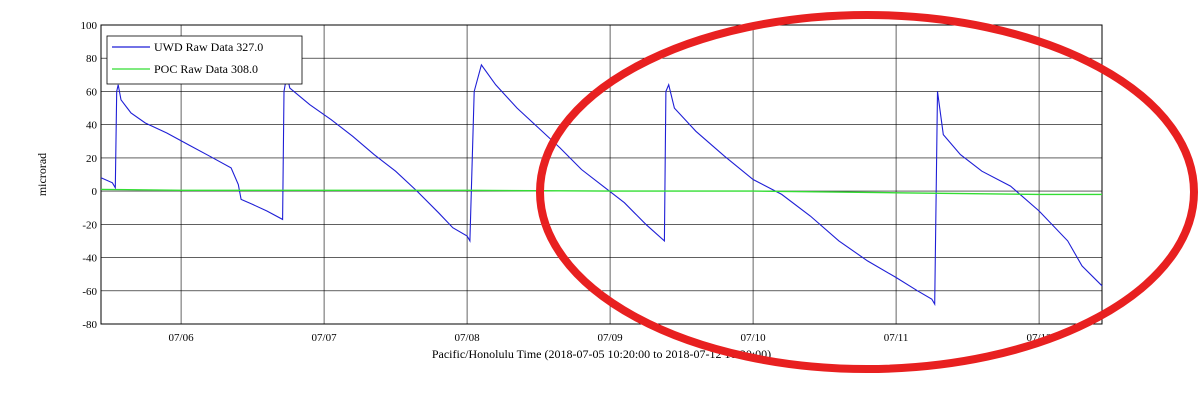 The image size is (1200, 405). Describe the element at coordinates (89, 225) in the screenshot. I see `y-tick-label: -20` at that location.